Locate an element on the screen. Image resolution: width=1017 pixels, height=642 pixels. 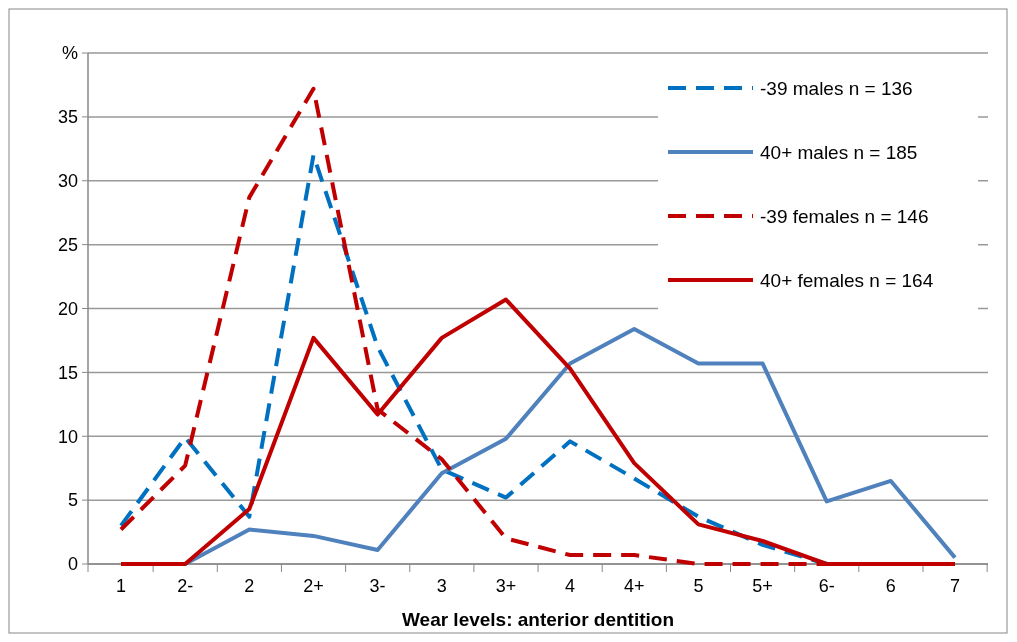
y-tick-label: 15 is located at coordinates (67, 372).